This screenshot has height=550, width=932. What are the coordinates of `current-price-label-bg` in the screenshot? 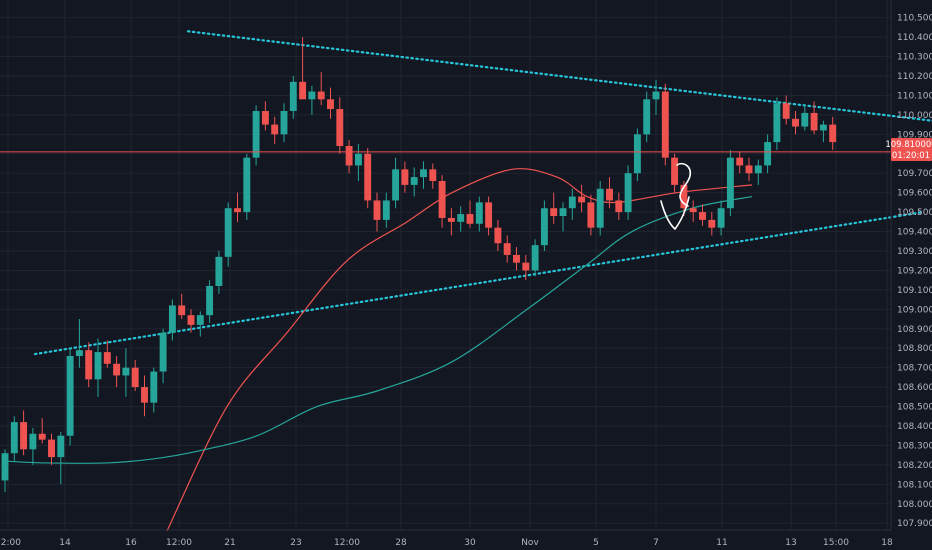 It's located at (911, 149).